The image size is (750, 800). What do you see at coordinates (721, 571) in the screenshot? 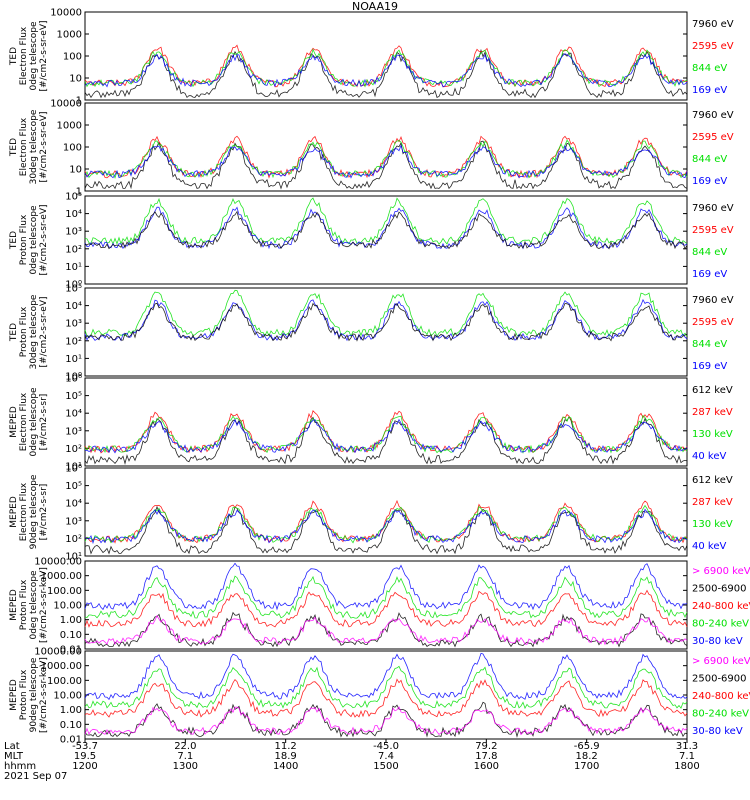
I see `legend-entry: > 6900 keV` at bounding box center [721, 571].